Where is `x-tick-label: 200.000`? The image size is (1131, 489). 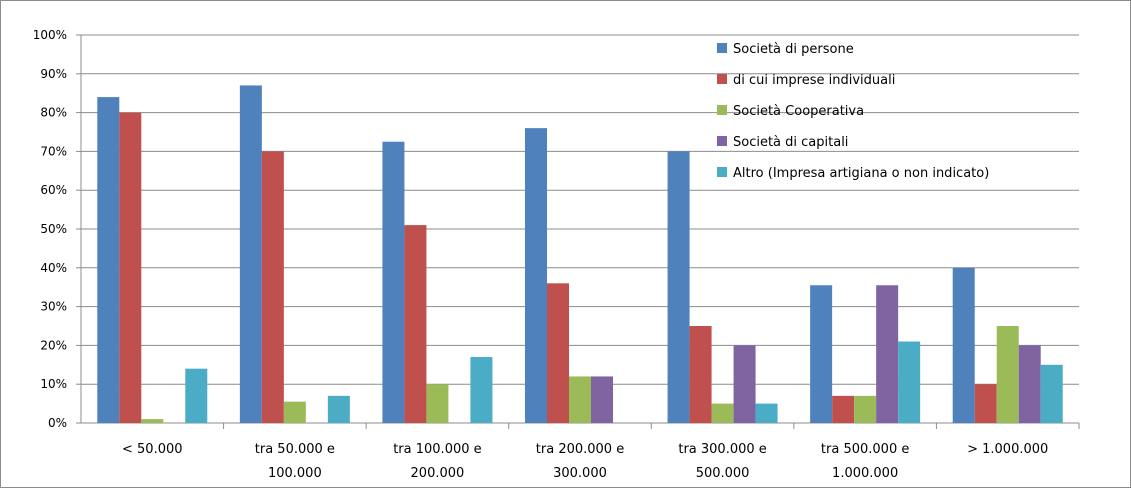
x-tick-label: 200.000 is located at coordinates (438, 473).